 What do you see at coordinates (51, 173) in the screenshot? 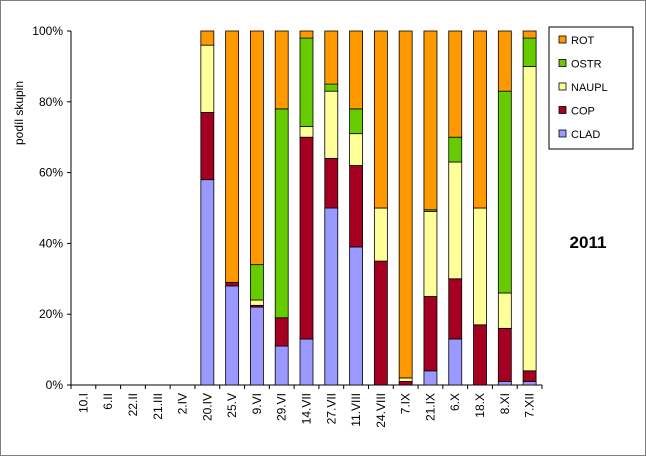
I see `y-tick-label: 60%` at bounding box center [51, 173].